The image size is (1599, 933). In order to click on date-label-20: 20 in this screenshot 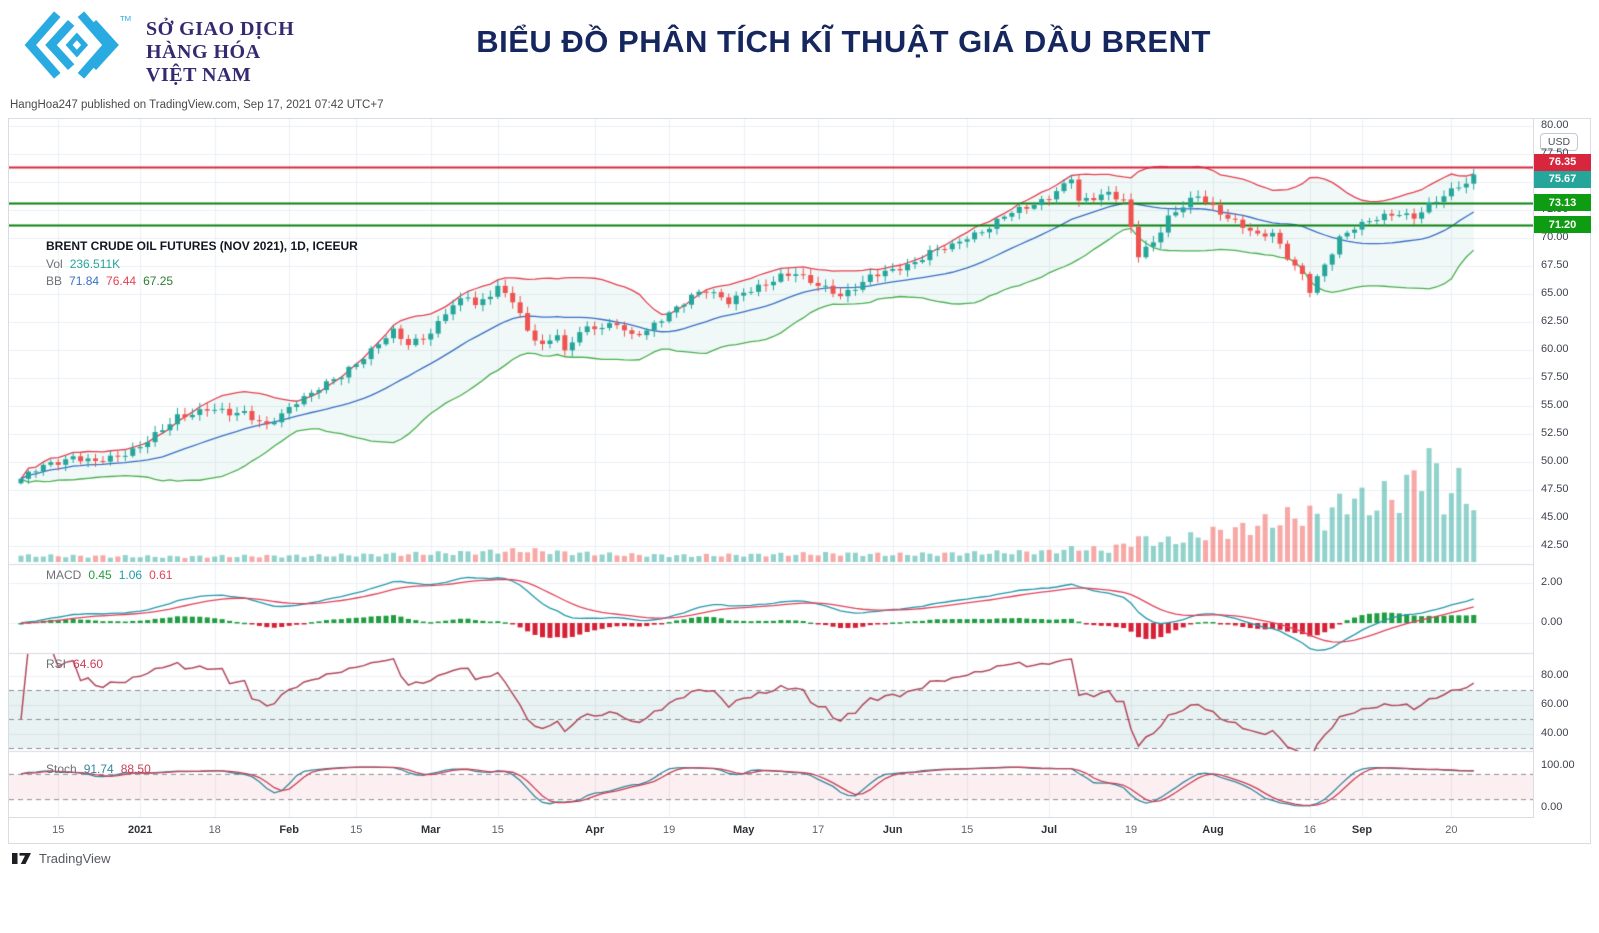, I will do `click(1451, 830)`.